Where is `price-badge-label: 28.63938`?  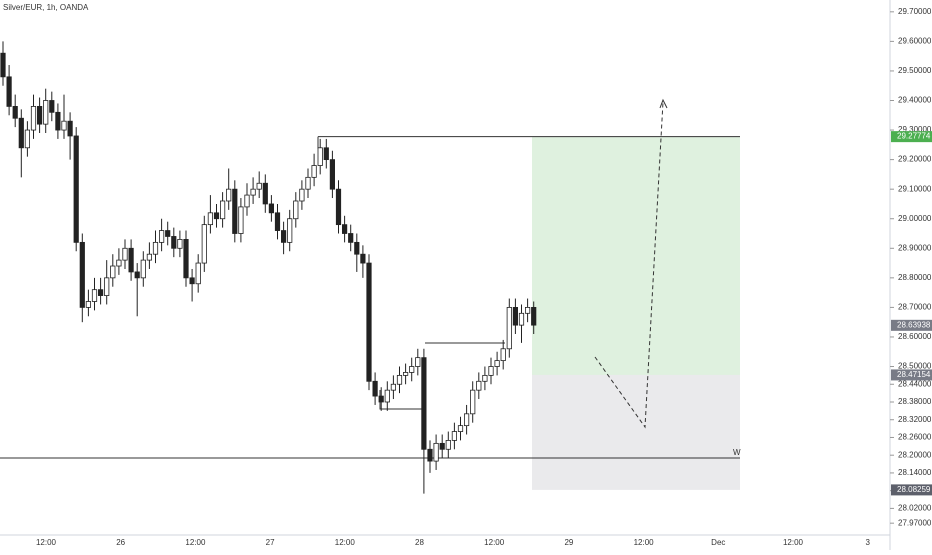
price-badge-label: 28.63938 is located at coordinates (914, 324).